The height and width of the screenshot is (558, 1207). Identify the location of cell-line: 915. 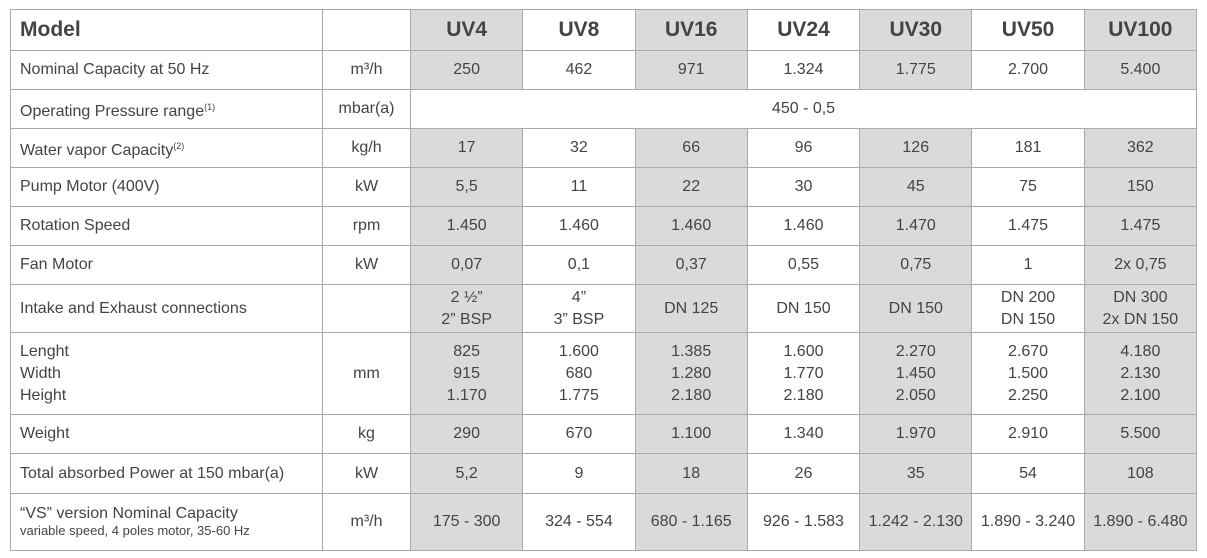
(466, 373).